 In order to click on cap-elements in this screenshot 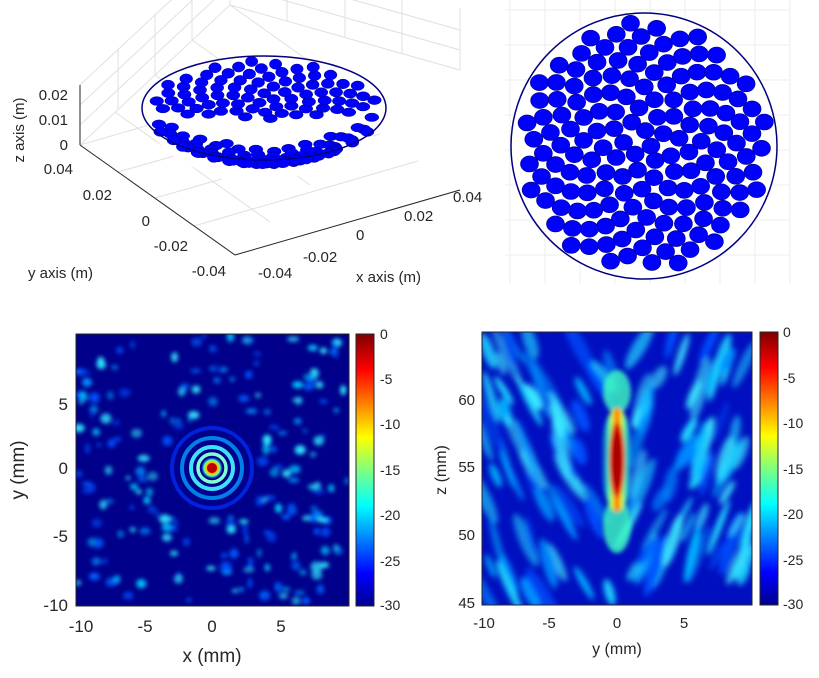, I will do `click(265, 112)`.